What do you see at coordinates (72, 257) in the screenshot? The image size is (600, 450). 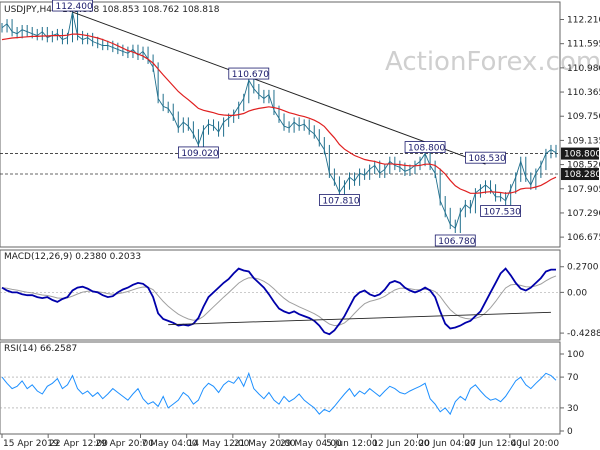 I see `macd-label: MACD(12,26,9) 0.2380 0.2033` at bounding box center [72, 257].